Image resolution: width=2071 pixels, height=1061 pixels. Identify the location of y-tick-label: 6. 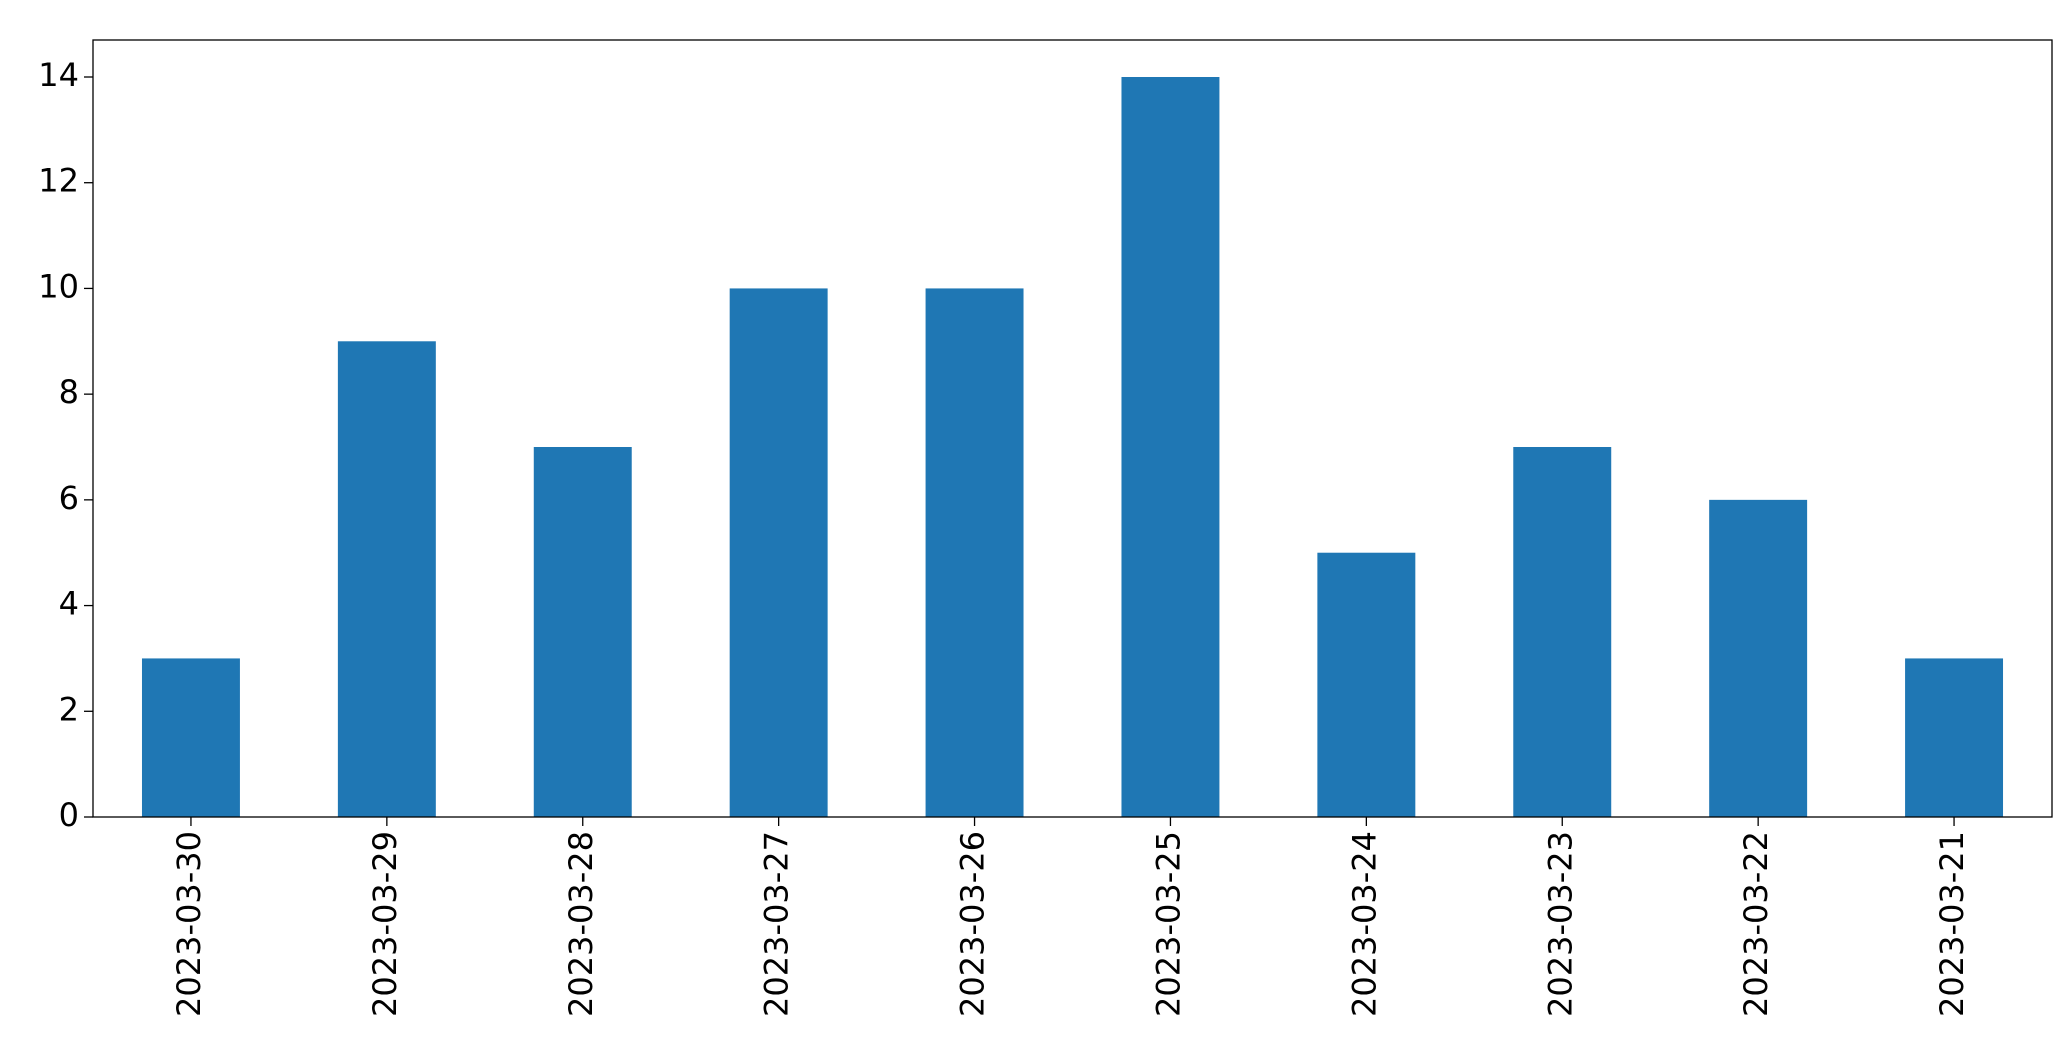
(69, 498).